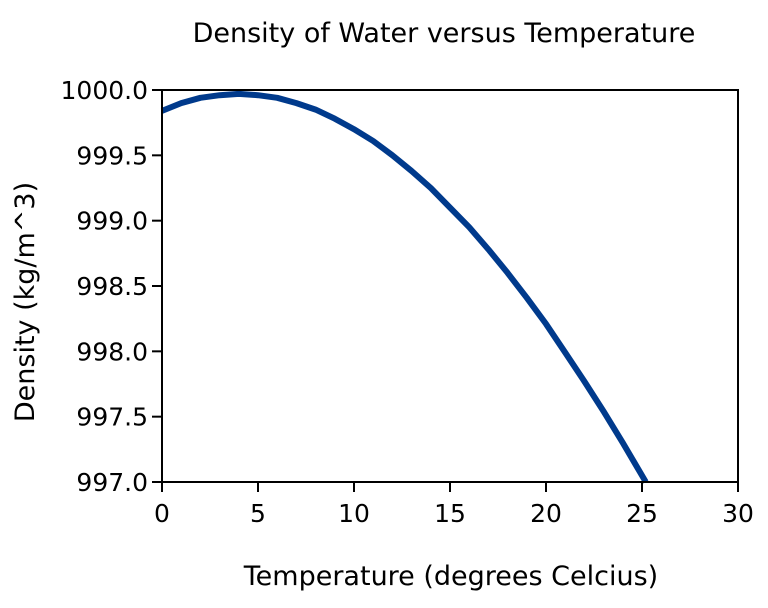 This screenshot has width=768, height=608. What do you see at coordinates (112, 221) in the screenshot?
I see `y-tick-label: 999.0` at bounding box center [112, 221].